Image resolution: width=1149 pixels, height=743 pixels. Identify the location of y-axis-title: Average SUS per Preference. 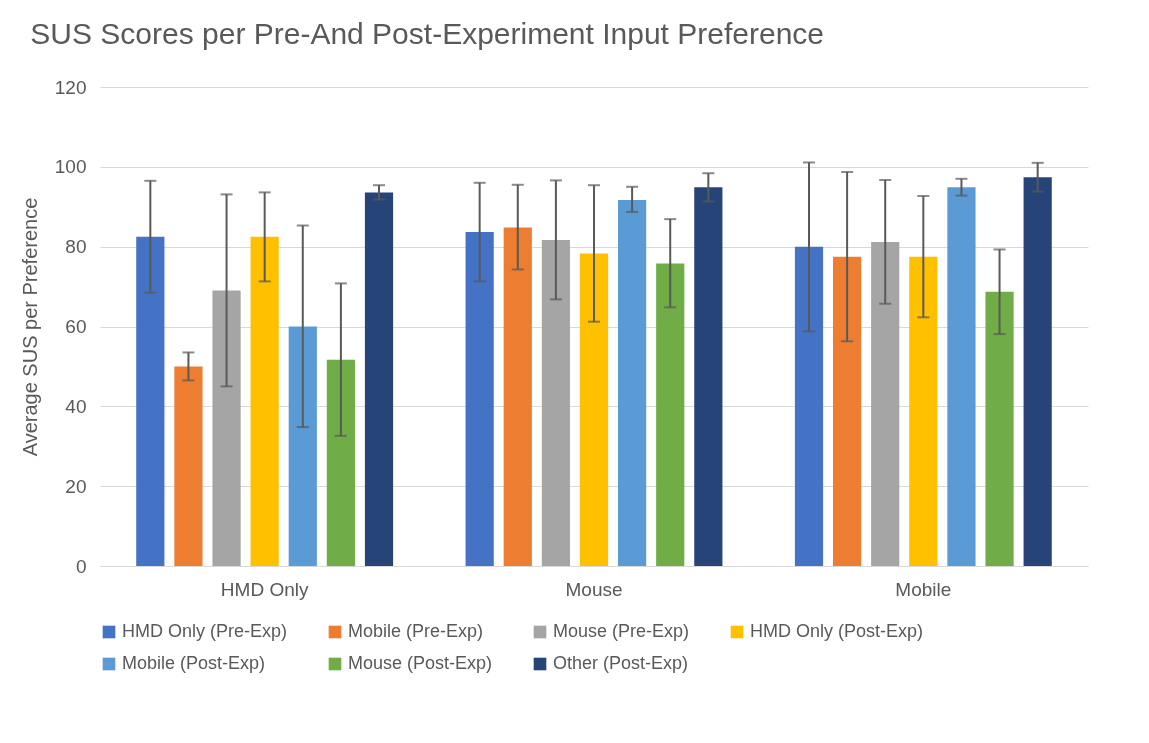
(29, 327).